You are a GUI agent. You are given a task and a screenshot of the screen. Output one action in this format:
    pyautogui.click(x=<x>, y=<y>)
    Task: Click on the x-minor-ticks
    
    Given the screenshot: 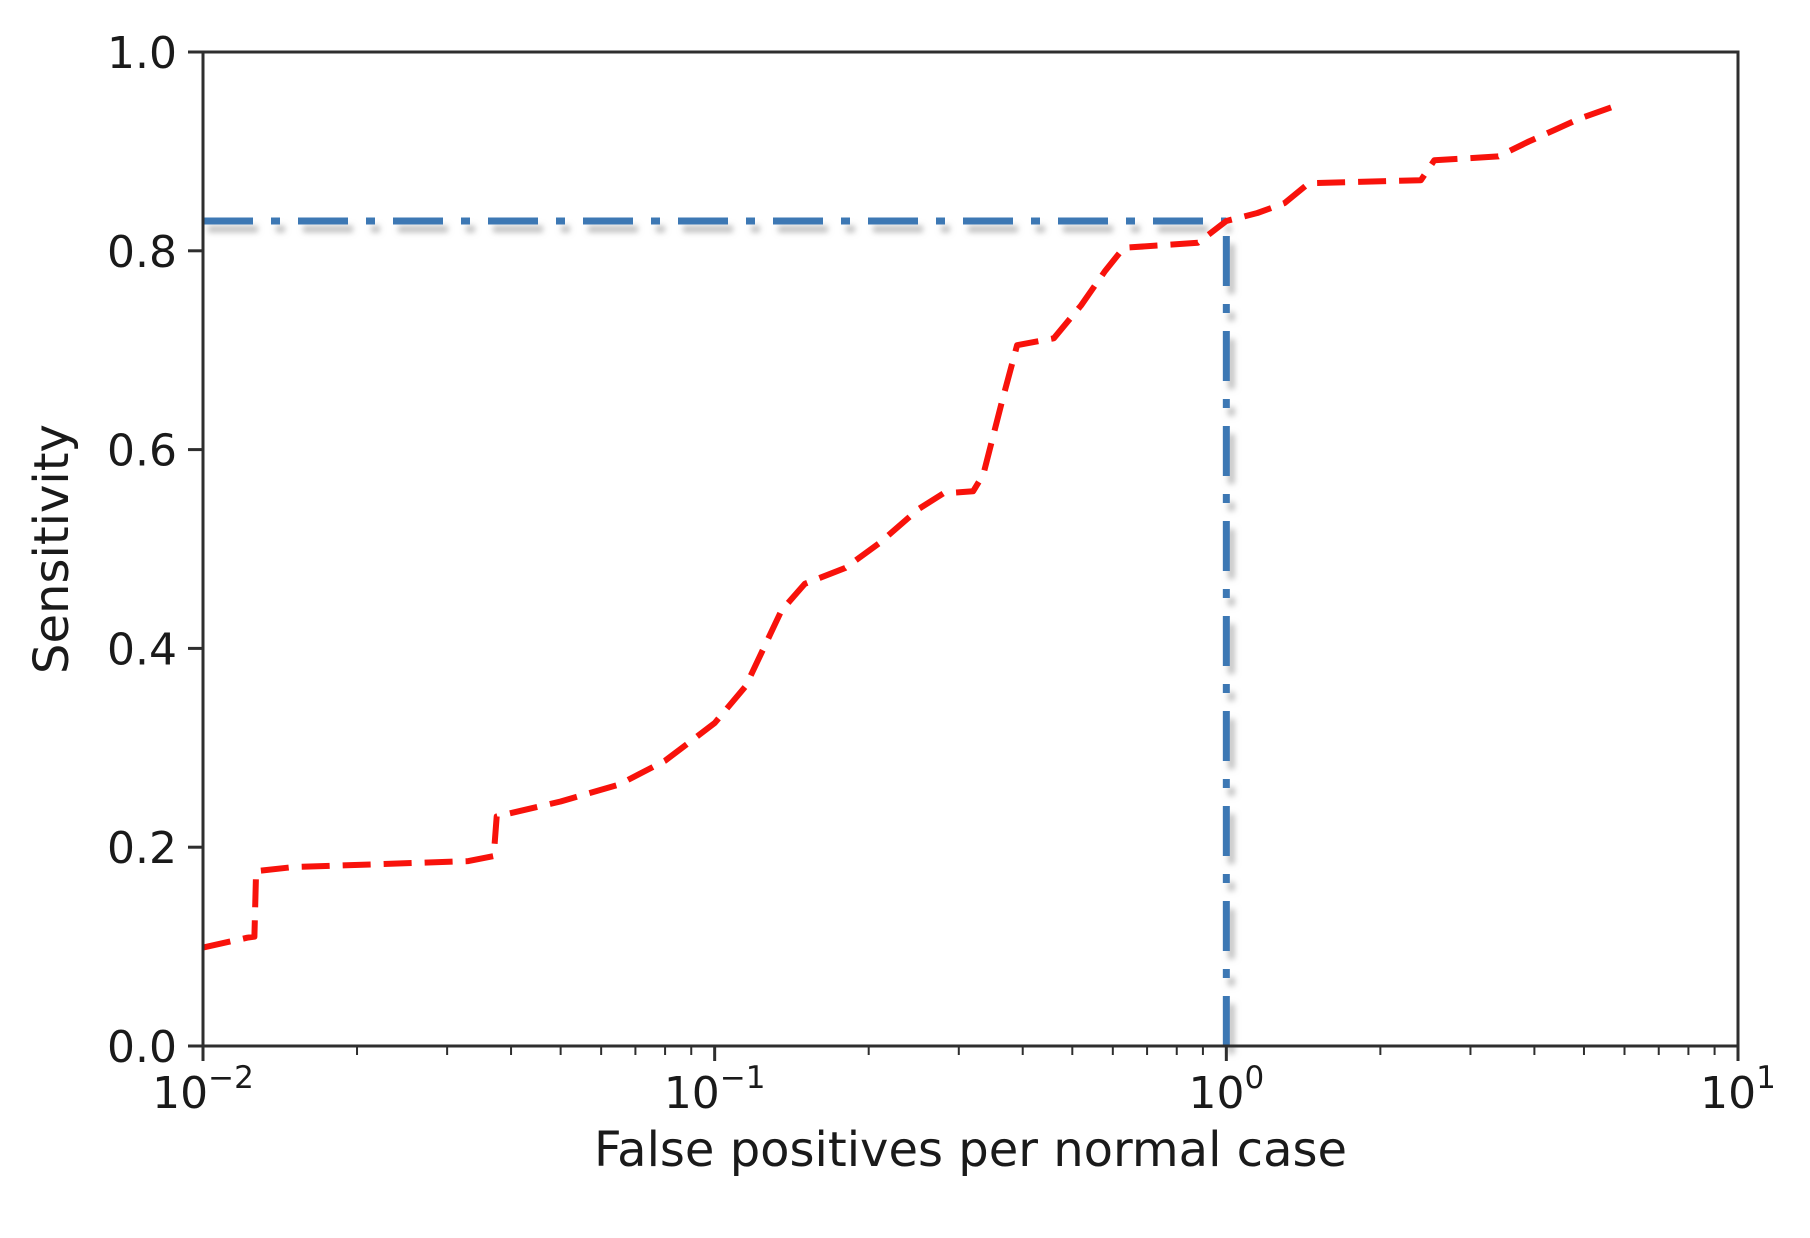 What is the action you would take?
    pyautogui.click(x=1036, y=1050)
    